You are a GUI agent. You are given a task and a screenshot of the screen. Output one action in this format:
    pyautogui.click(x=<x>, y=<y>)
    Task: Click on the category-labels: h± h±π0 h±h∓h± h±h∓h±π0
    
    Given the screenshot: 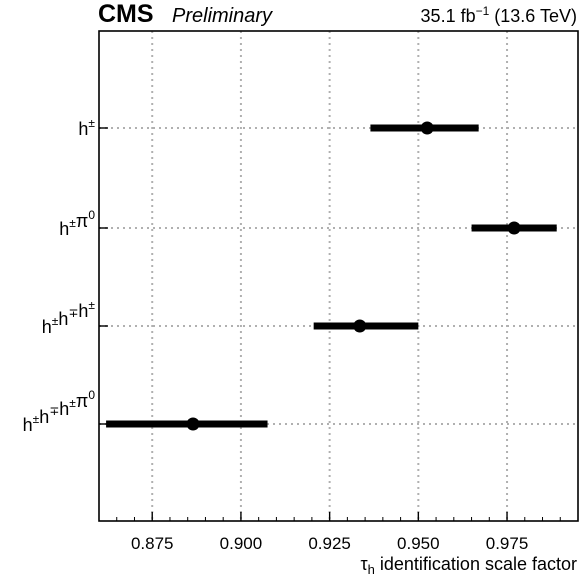 What is the action you would take?
    pyautogui.click(x=59, y=275)
    